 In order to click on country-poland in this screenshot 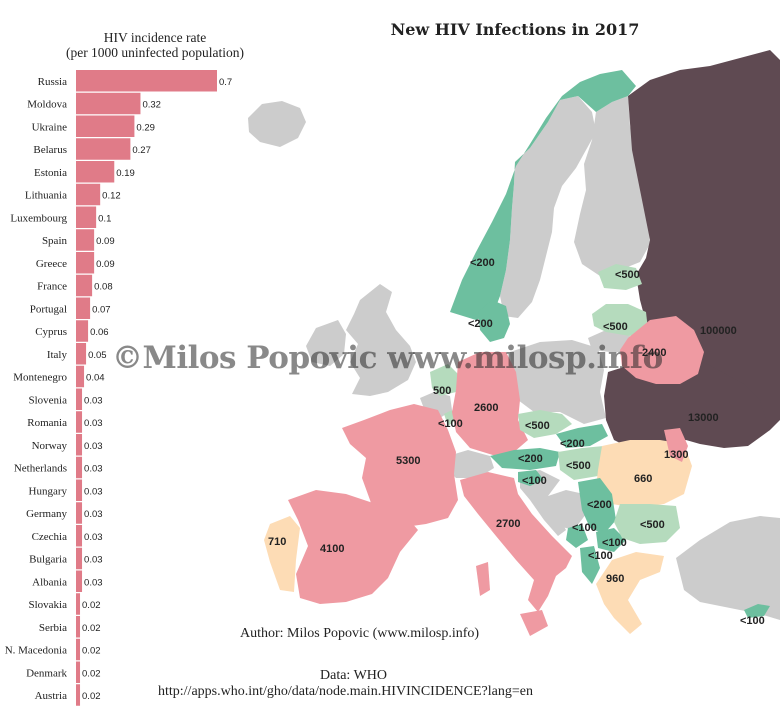, I will do `click(558, 382)`.